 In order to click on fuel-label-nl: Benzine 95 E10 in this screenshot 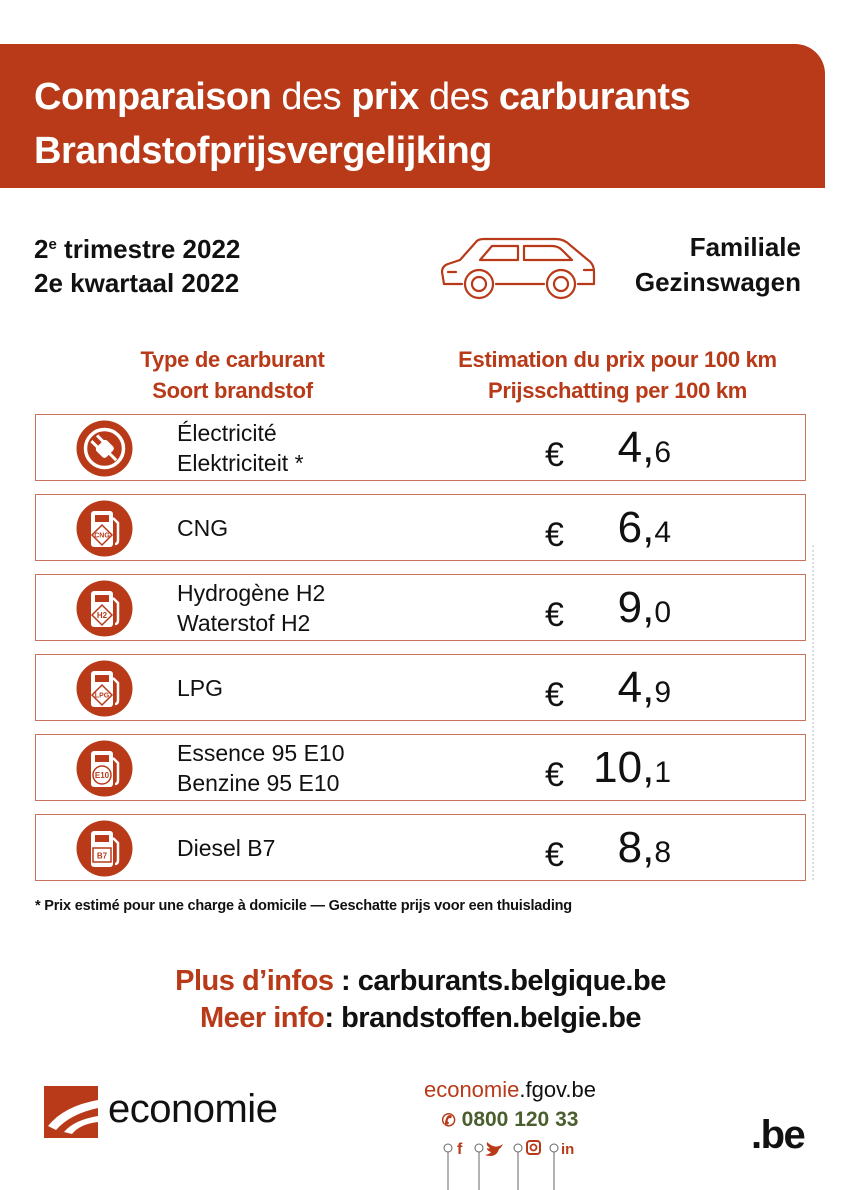, I will do `click(258, 782)`.